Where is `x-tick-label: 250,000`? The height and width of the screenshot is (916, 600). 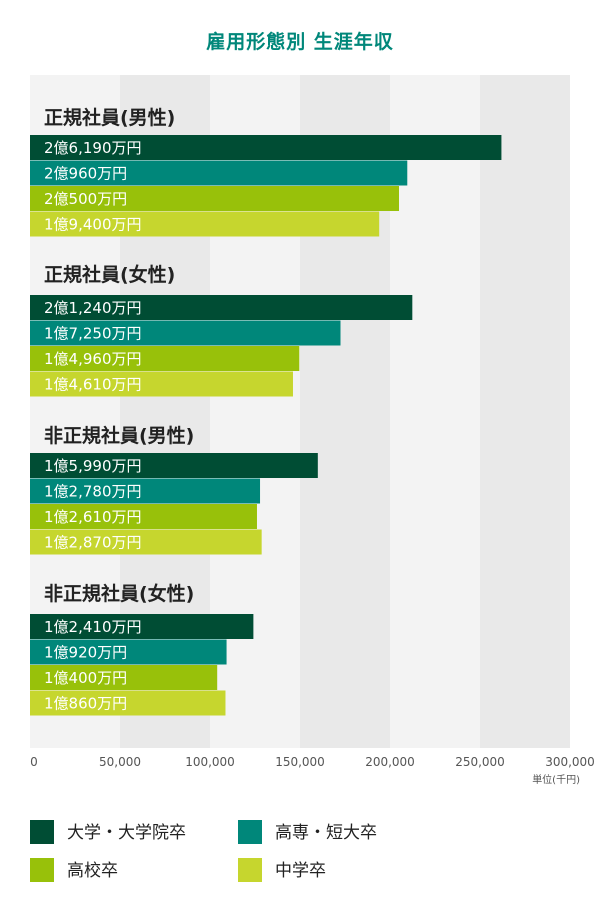 x-tick-label: 250,000 is located at coordinates (480, 762).